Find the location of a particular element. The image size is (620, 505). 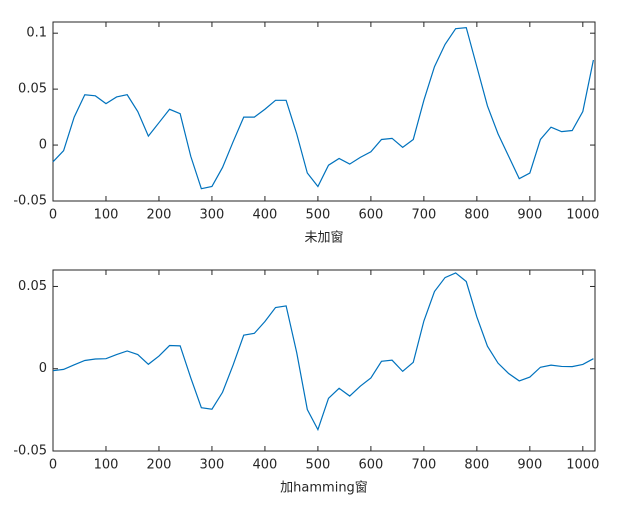

x-axis-label: 未加窗 is located at coordinates (323, 238).